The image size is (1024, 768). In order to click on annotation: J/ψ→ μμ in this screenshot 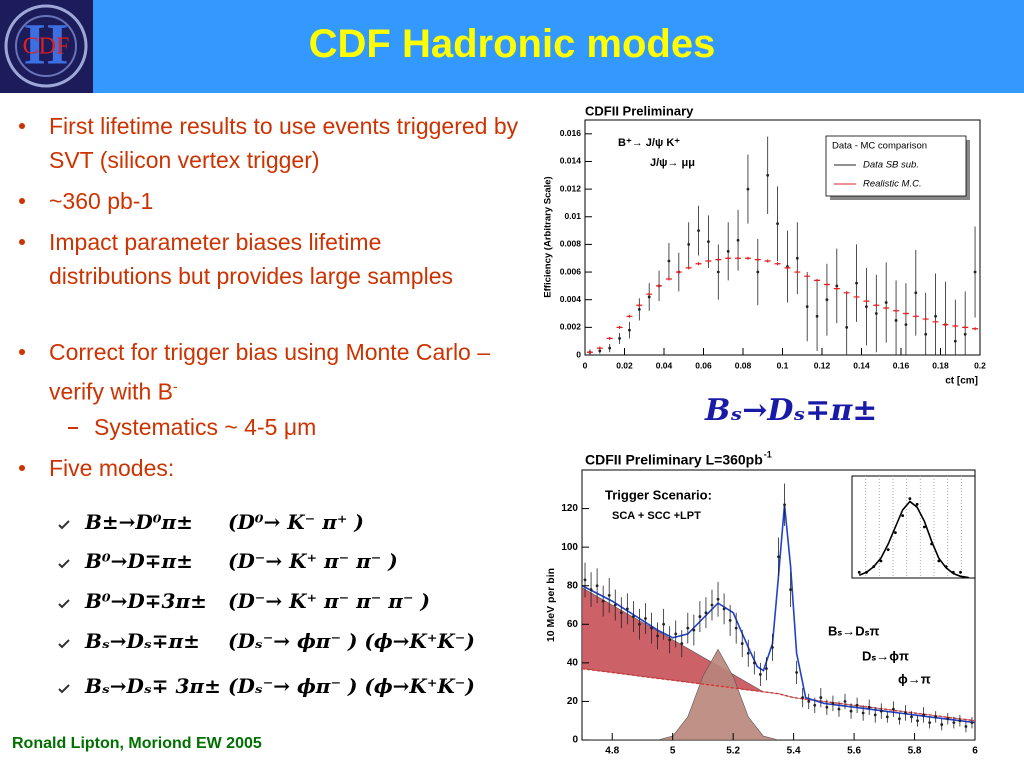, I will do `click(672, 163)`.